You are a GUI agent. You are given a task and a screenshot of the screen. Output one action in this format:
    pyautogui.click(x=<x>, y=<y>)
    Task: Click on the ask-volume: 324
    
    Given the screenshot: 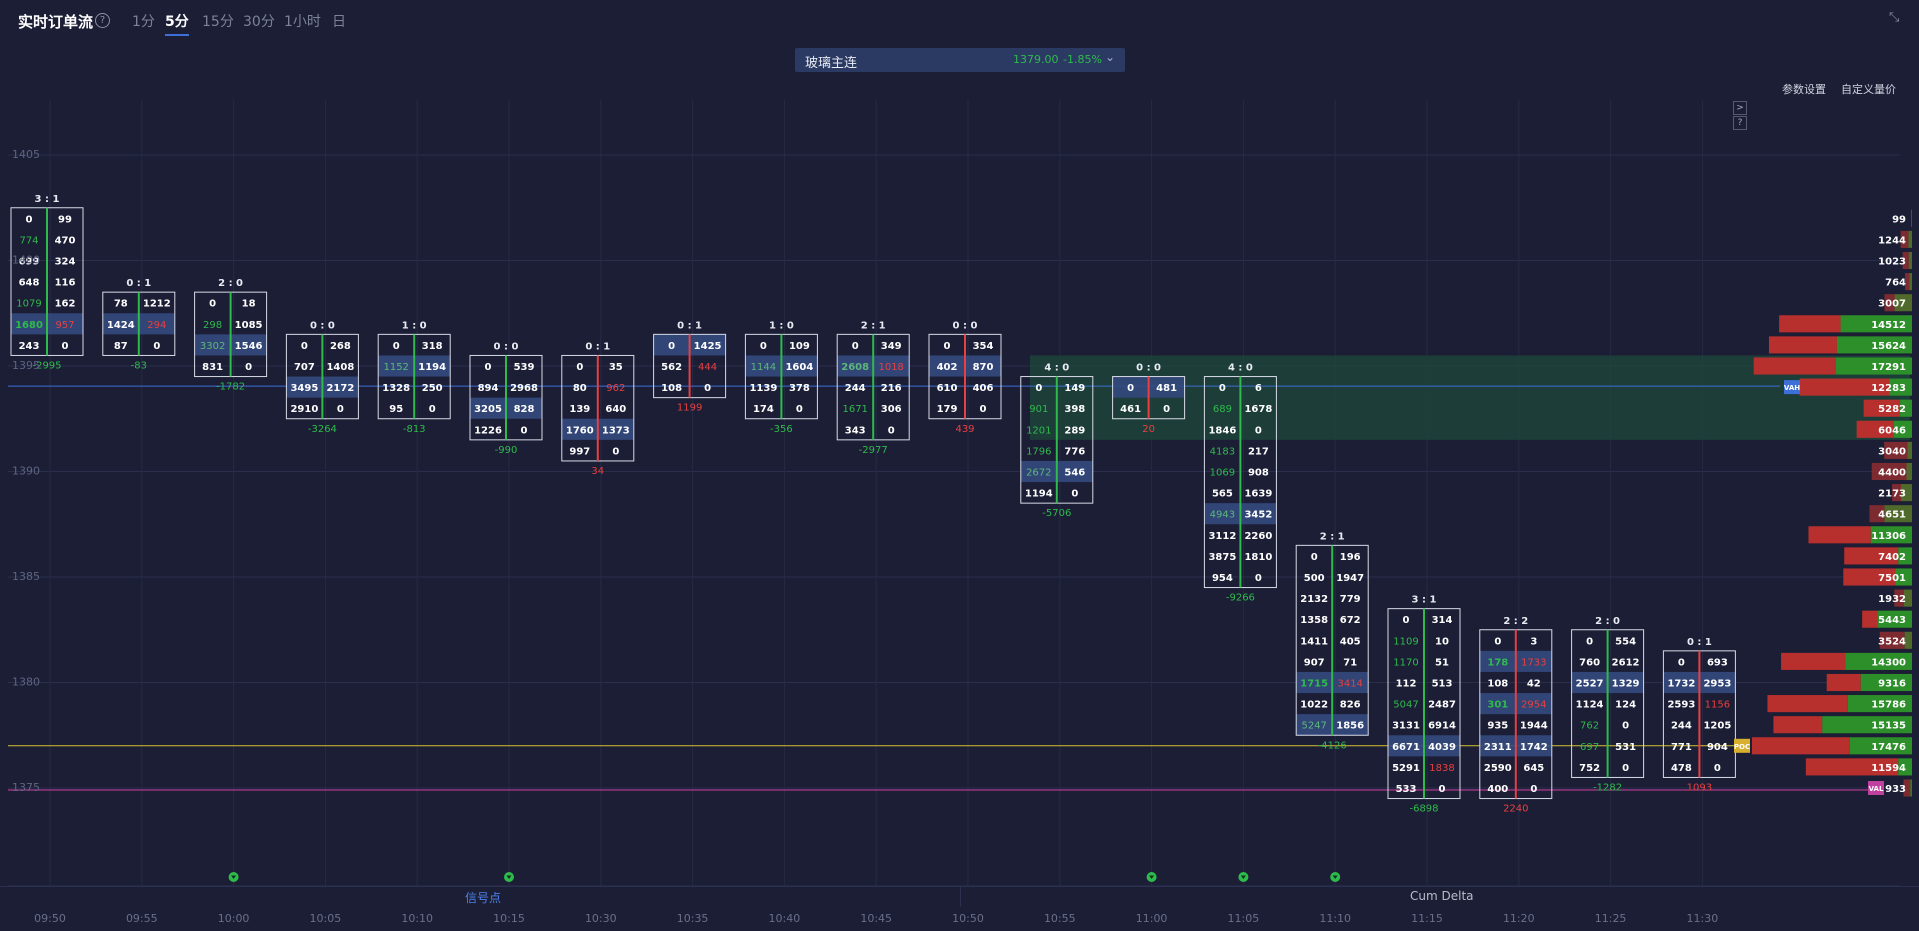 What is the action you would take?
    pyautogui.click(x=65, y=262)
    